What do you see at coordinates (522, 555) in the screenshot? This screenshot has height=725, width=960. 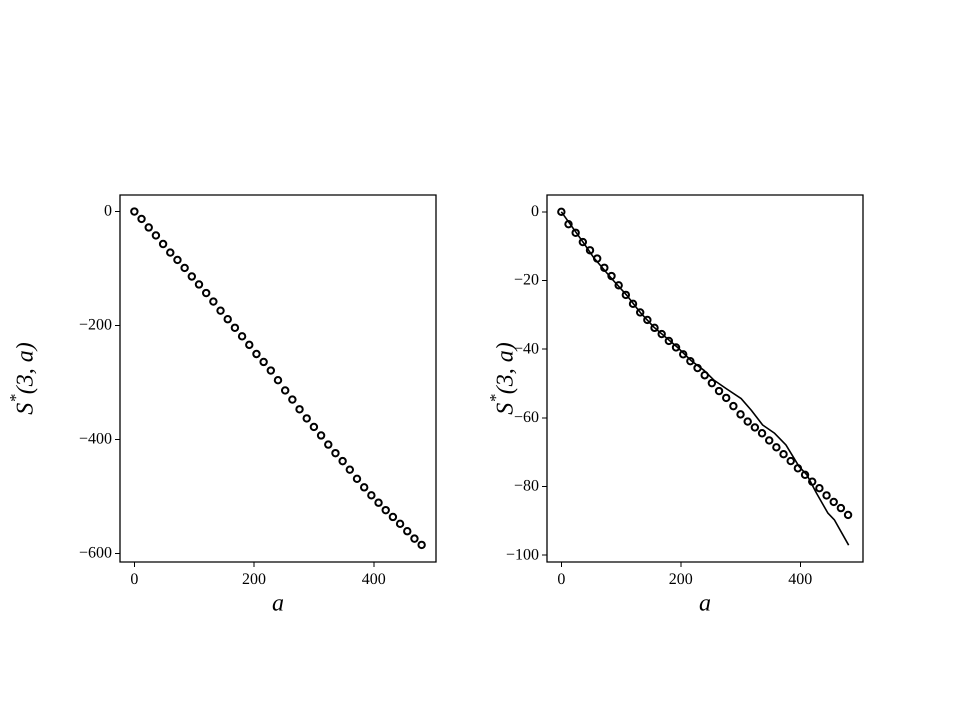 I see `y-tick-label: −100` at bounding box center [522, 555].